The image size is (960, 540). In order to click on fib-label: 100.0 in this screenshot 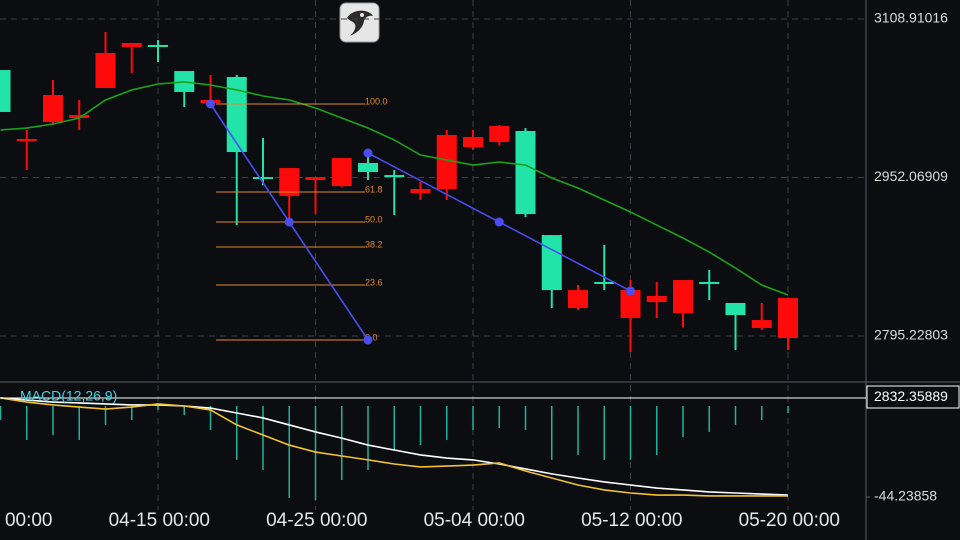, I will do `click(376, 101)`.